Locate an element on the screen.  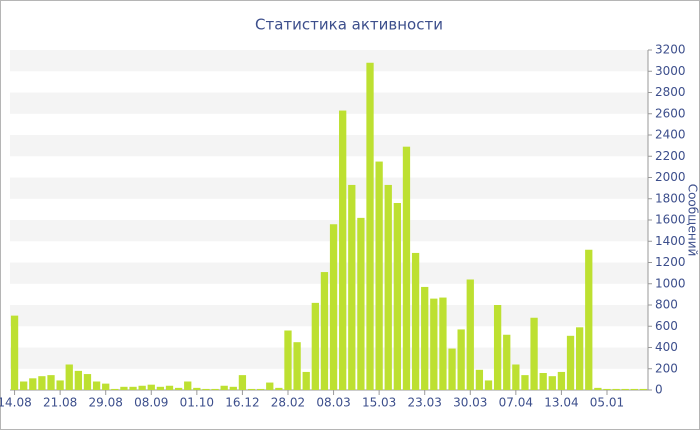
y-tick-label: 800 is located at coordinates (666, 305).